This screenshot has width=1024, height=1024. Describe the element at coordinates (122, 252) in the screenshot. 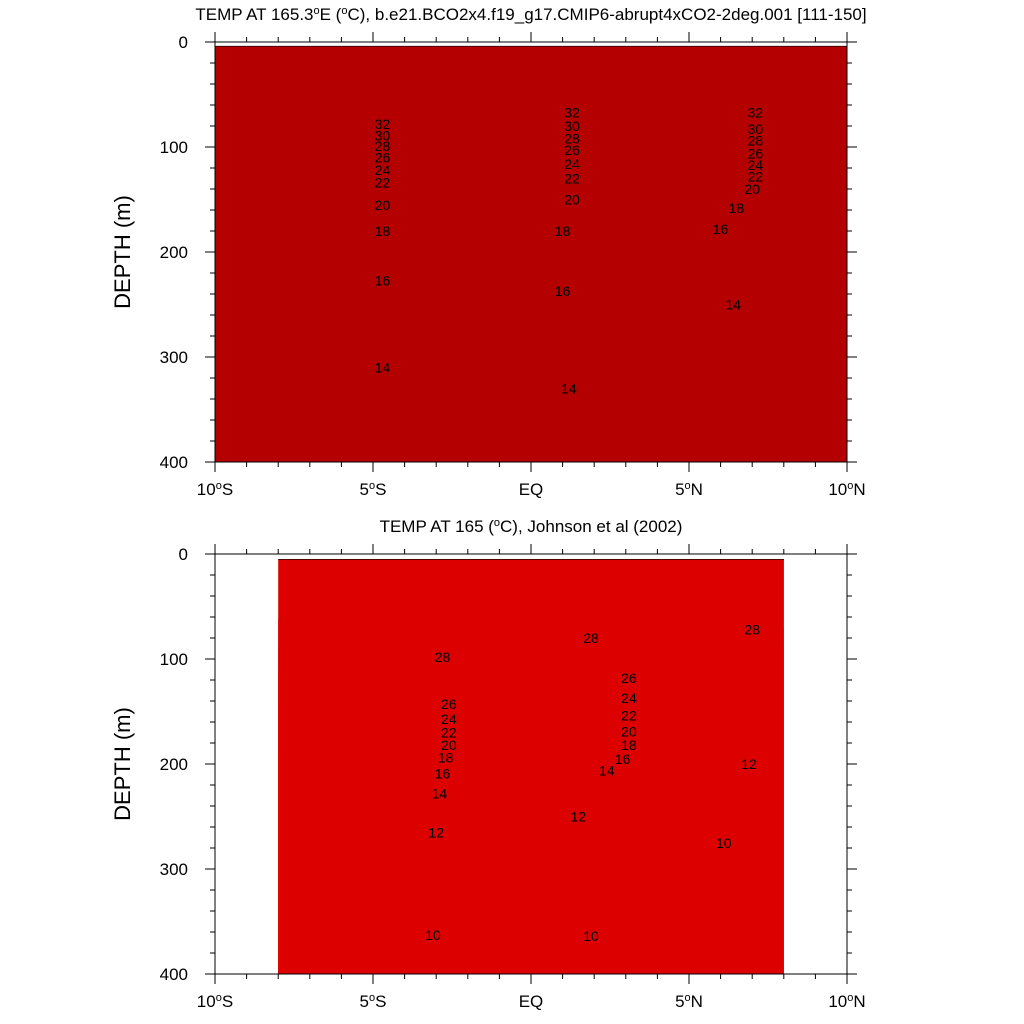

I see `panel-model-y-axis-label: DEPTH (m)` at that location.